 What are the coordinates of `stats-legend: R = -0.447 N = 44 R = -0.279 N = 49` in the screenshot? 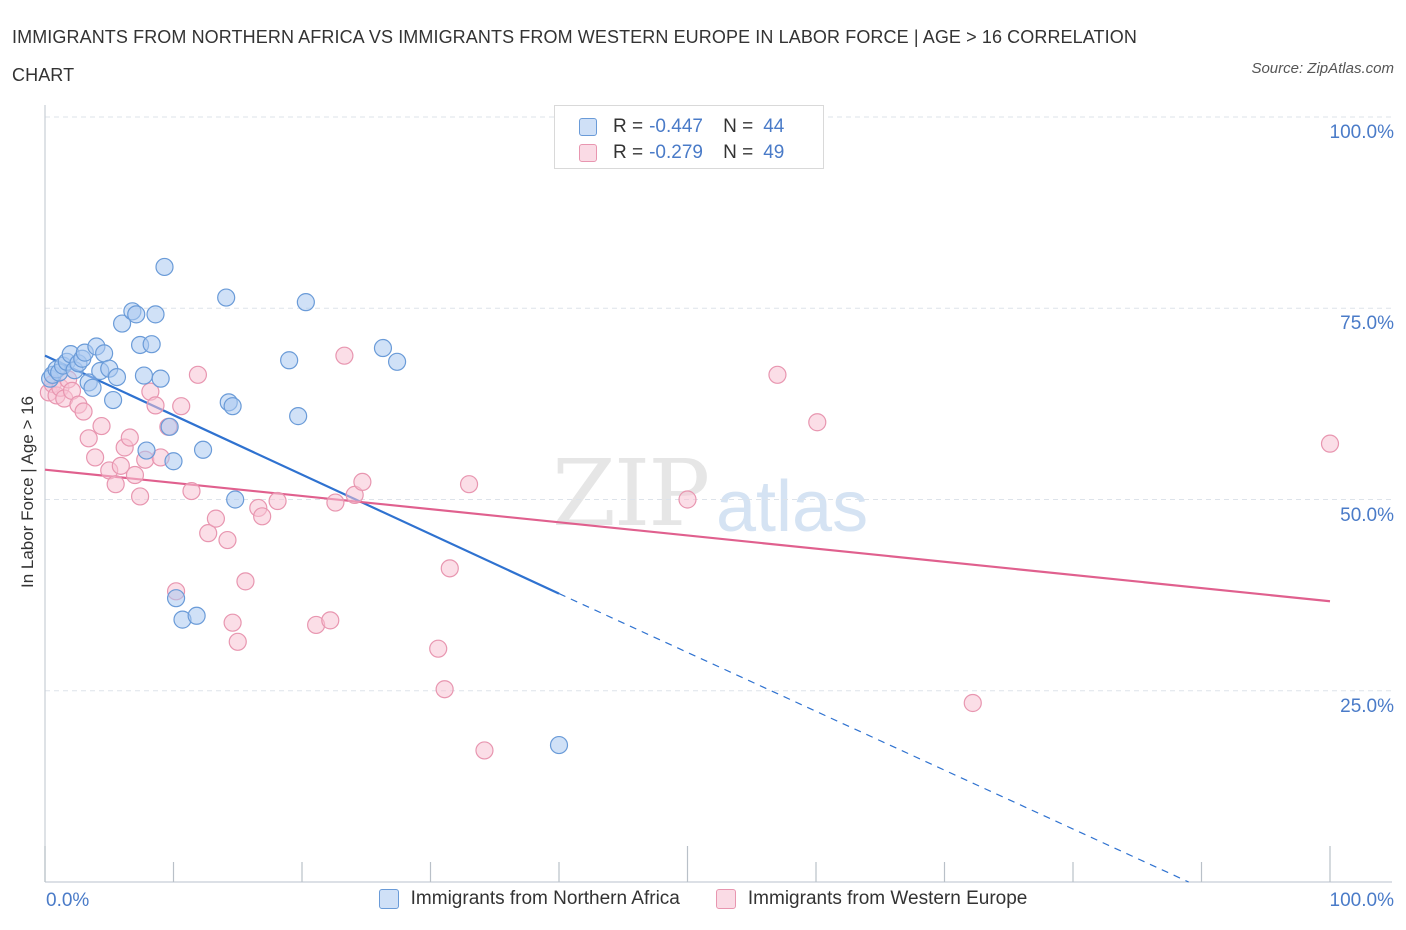 It's located at (689, 137).